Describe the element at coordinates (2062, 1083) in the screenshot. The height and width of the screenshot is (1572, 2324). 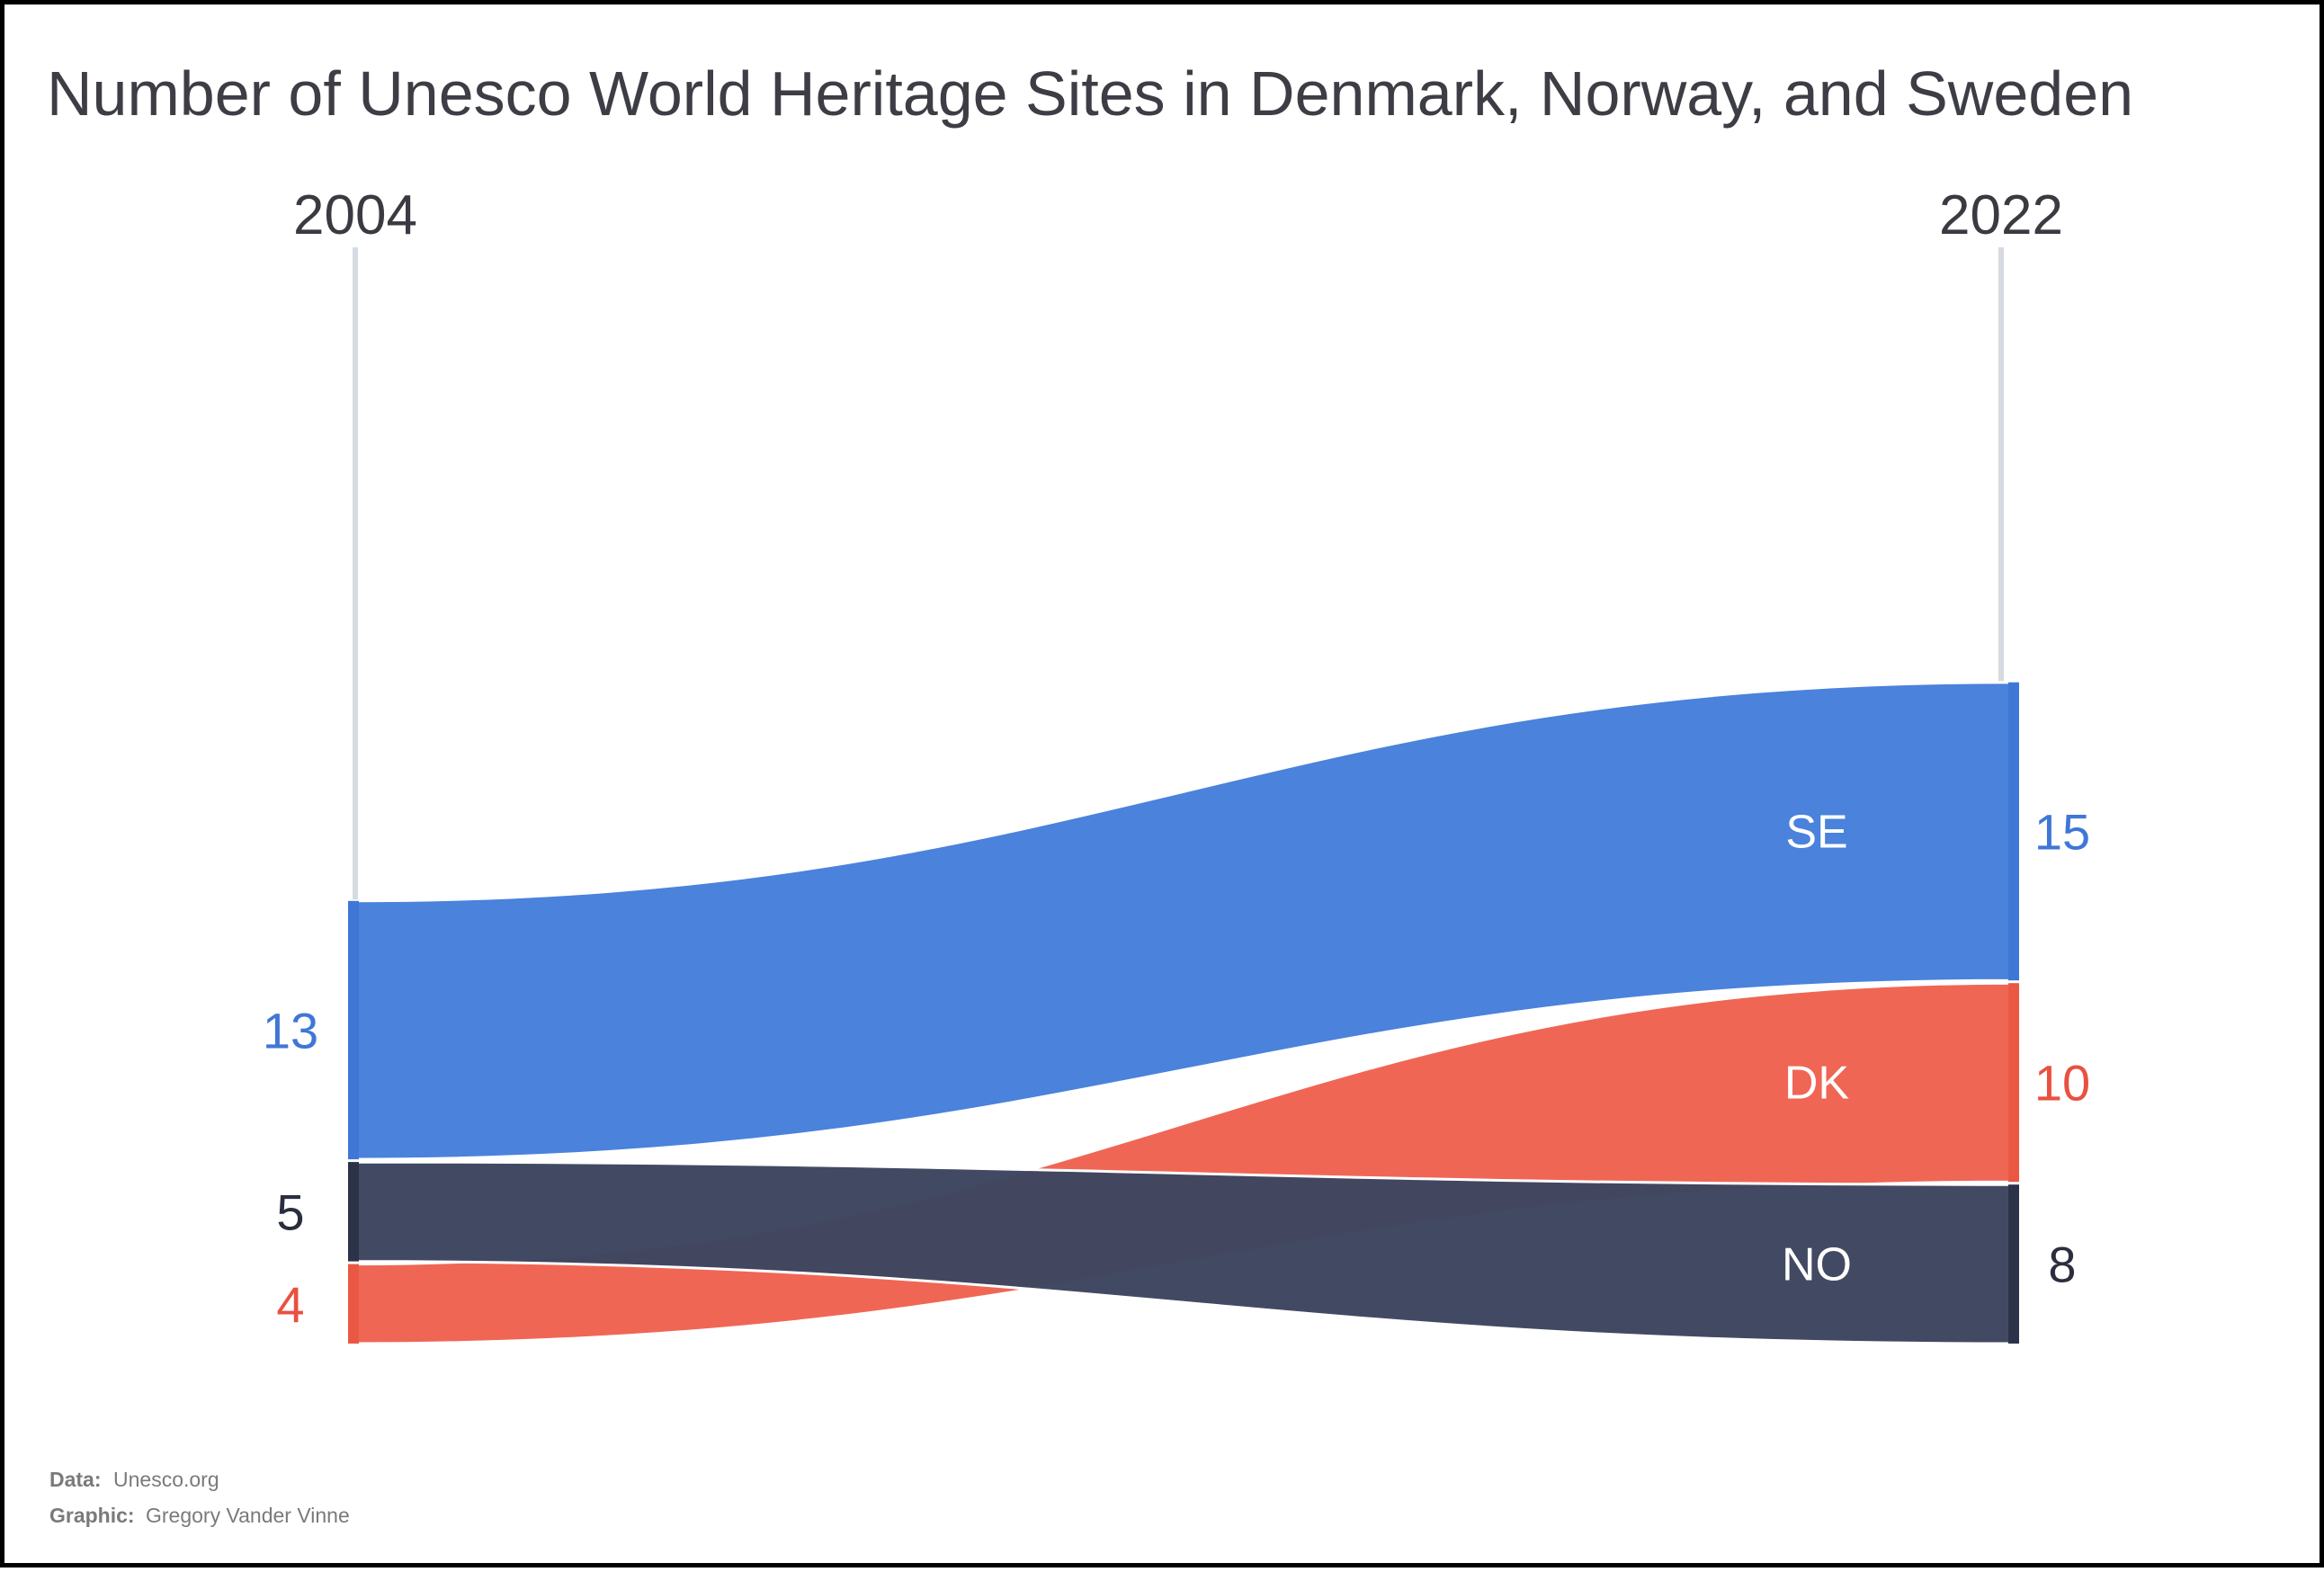
I see `value-label-end-dk: 10` at that location.